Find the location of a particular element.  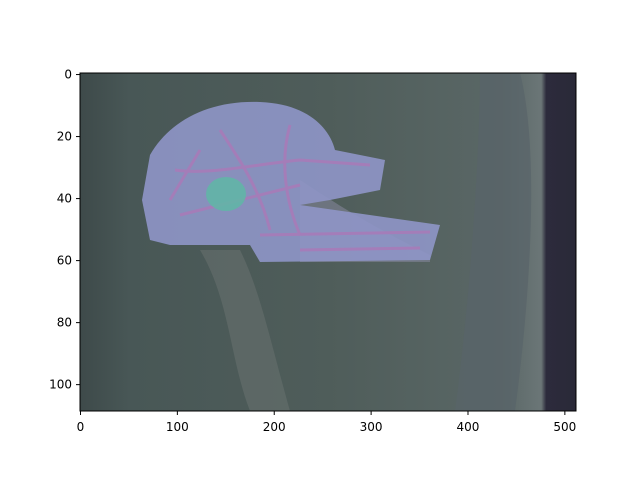

y-tick-label: 0 is located at coordinates (68, 75).